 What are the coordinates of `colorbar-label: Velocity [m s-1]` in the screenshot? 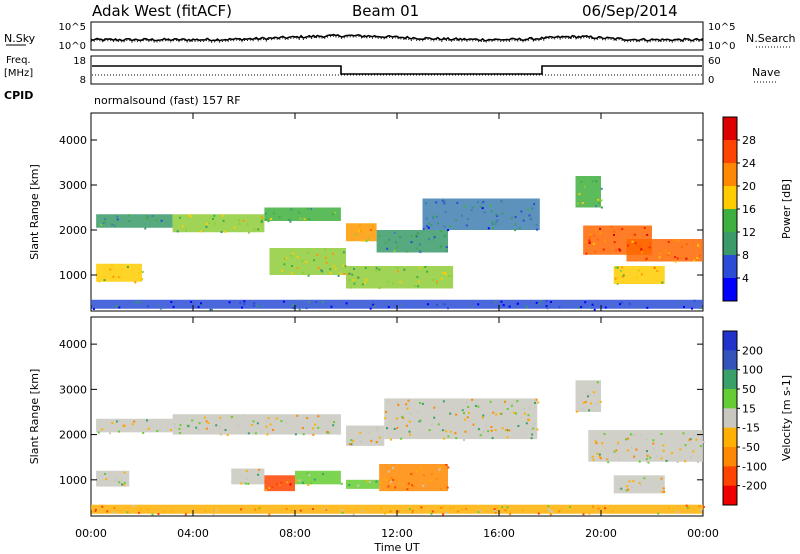 It's located at (786, 418).